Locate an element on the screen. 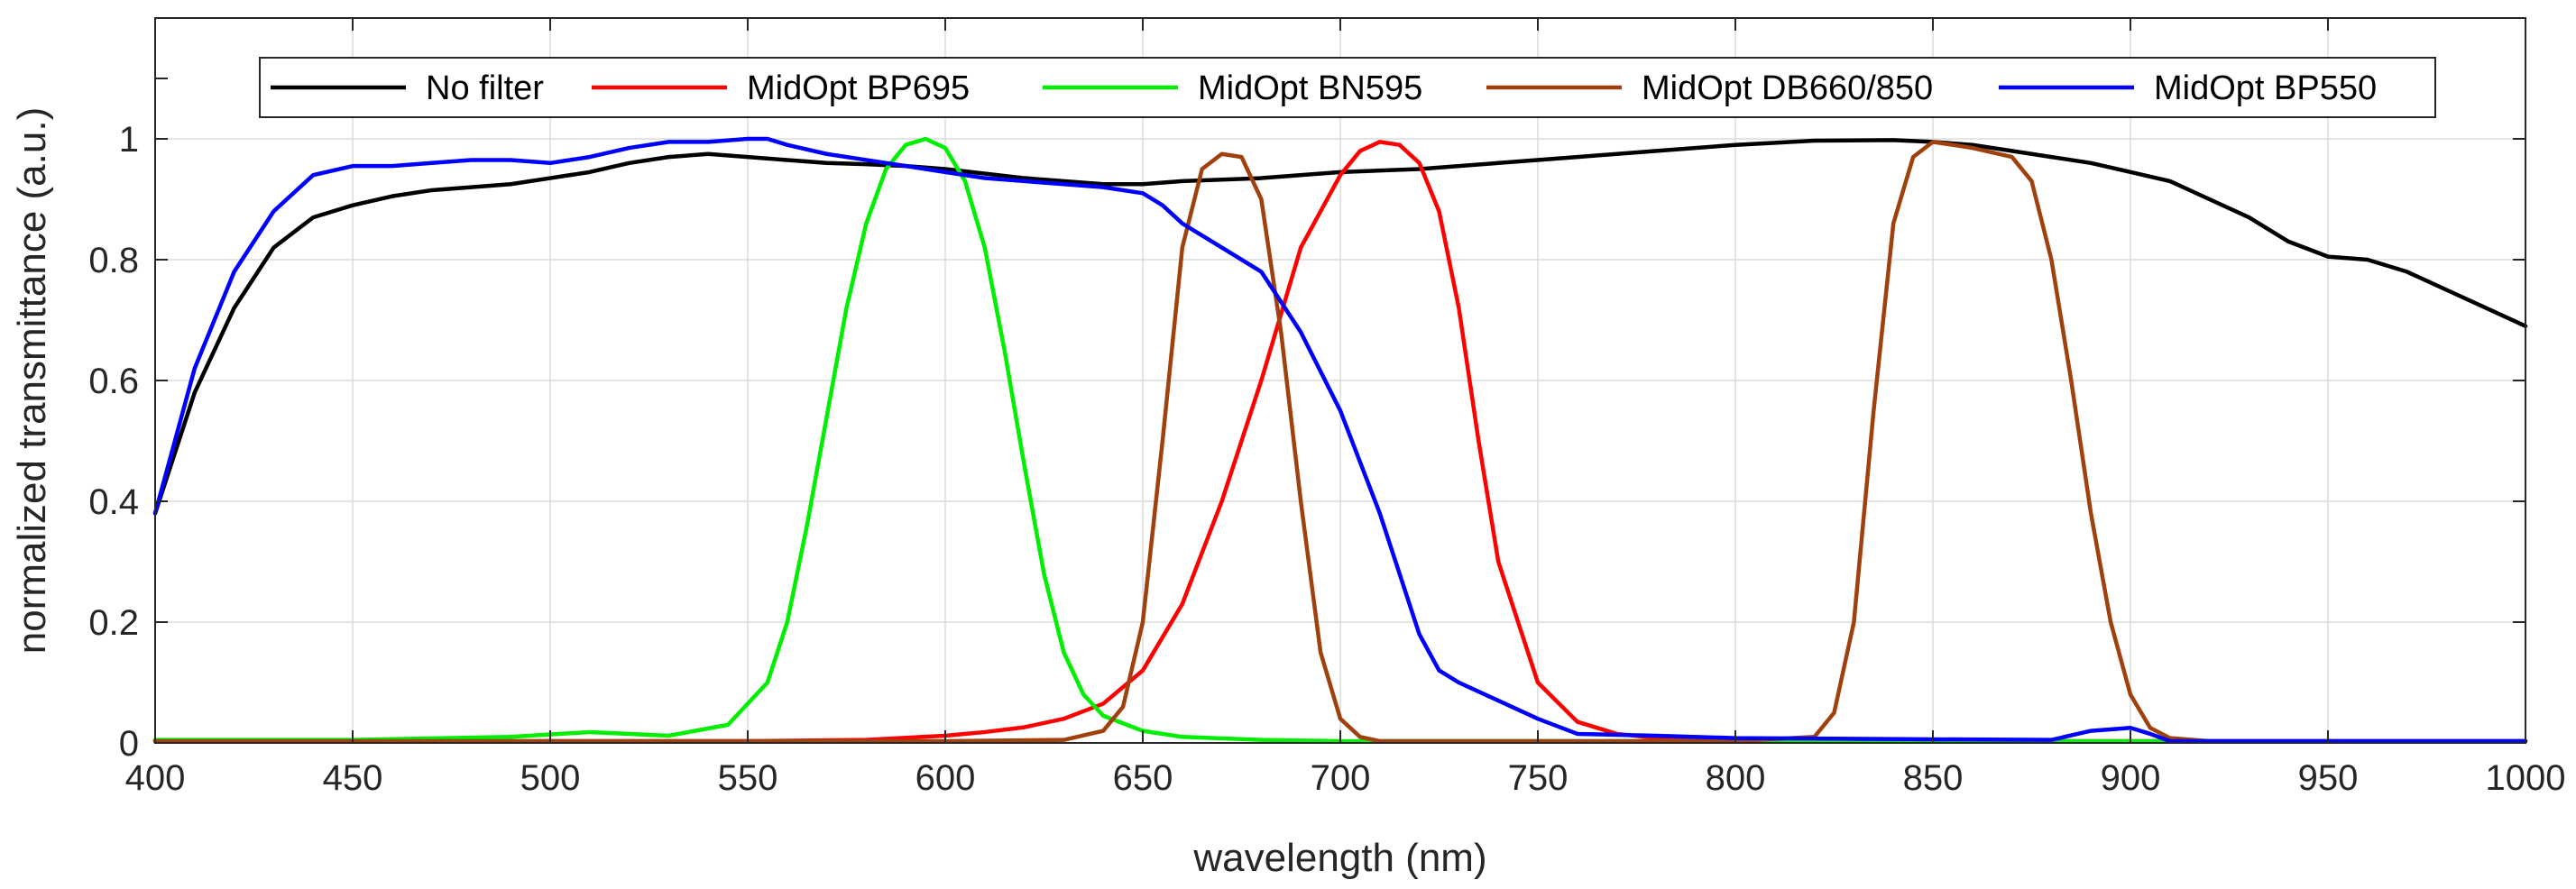 The width and height of the screenshot is (2576, 889). legend-item: MidOpt BP550 is located at coordinates (2188, 88).